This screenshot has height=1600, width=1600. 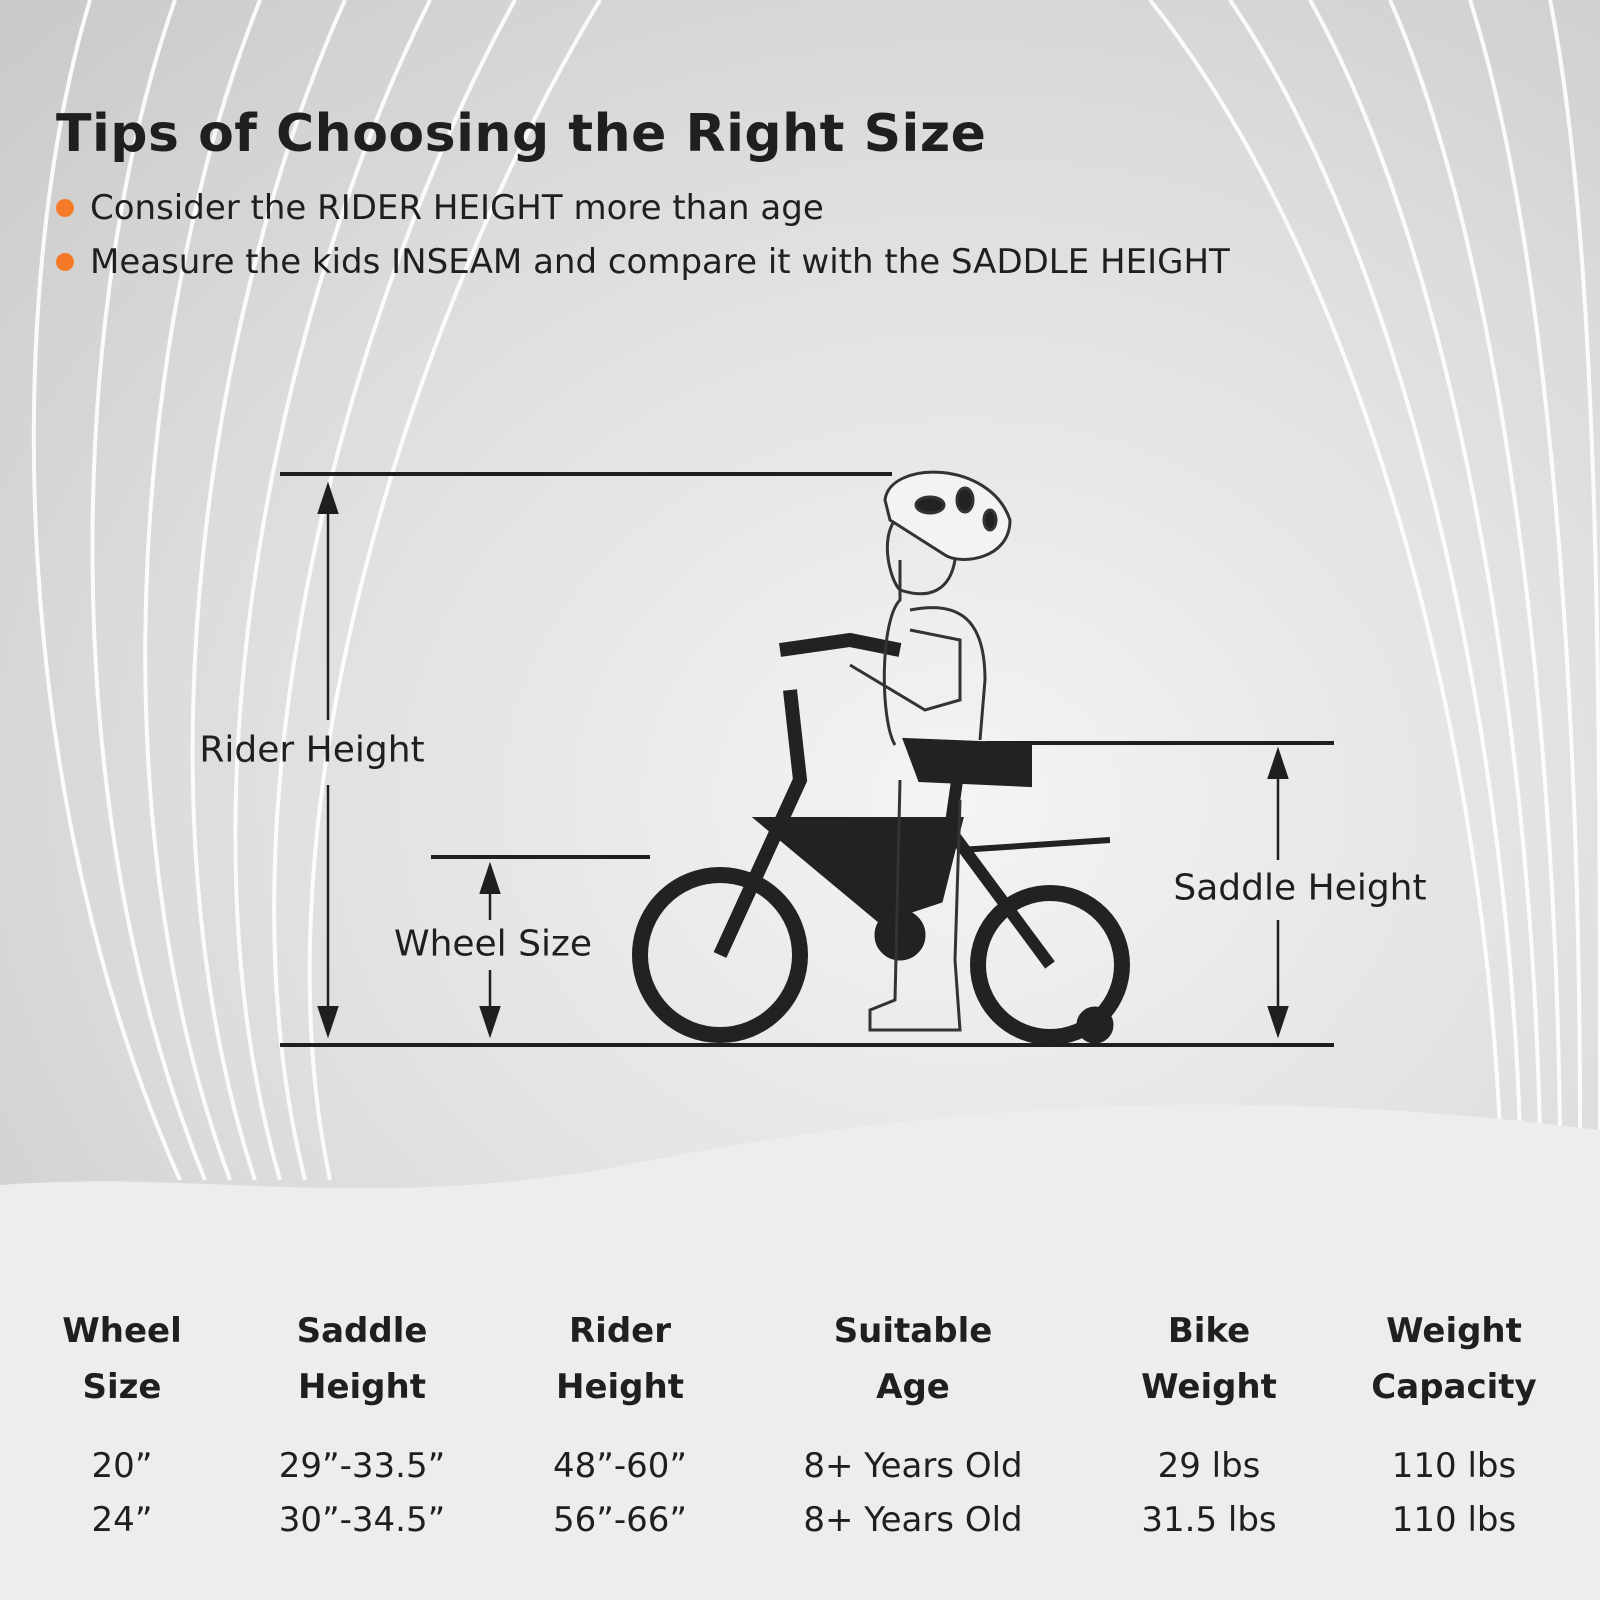 What do you see at coordinates (122, 1331) in the screenshot?
I see `header-line: Wheel` at bounding box center [122, 1331].